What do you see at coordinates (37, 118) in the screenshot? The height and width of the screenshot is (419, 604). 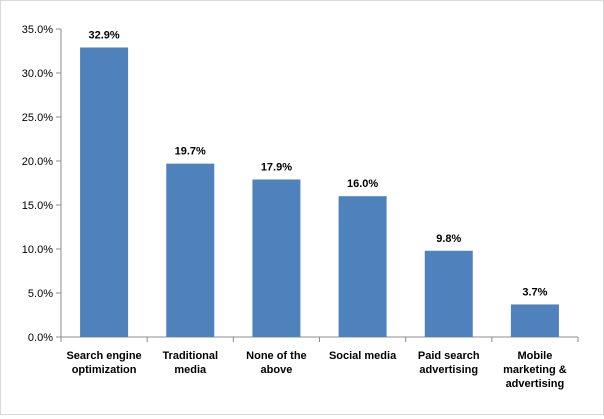 I see `y-tick-label: 25.0%` at bounding box center [37, 118].